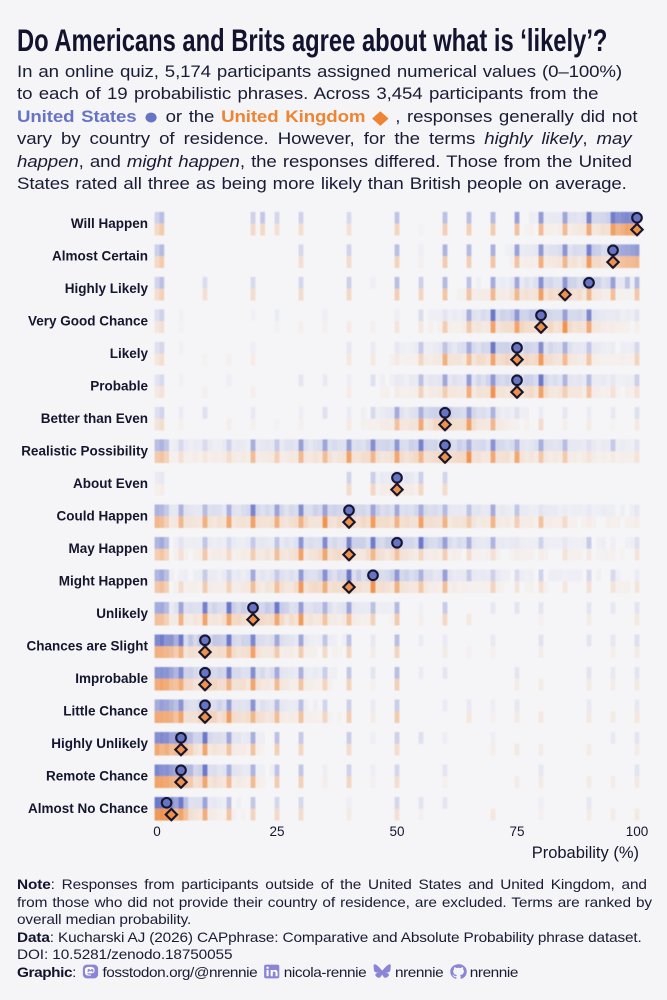 This screenshot has width=667, height=1000. I want to click on svg-text: 50, so click(396, 831).